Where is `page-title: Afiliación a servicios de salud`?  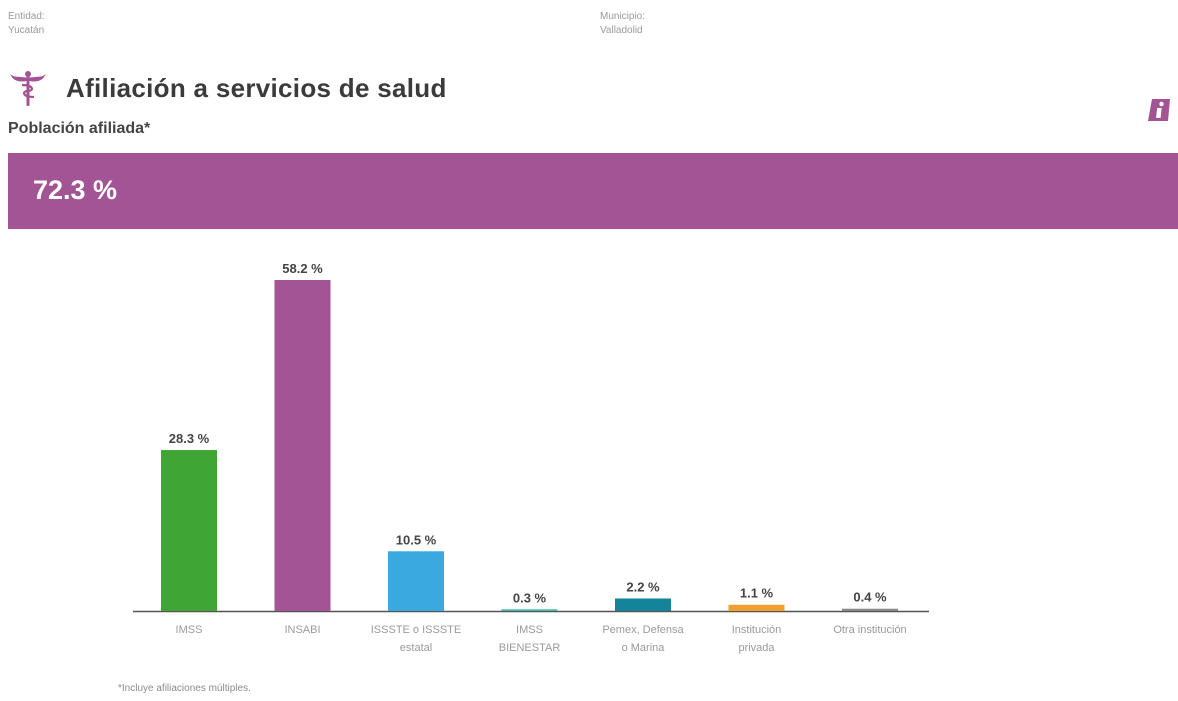
page-title: Afiliación a servicios de salud is located at coordinates (256, 87).